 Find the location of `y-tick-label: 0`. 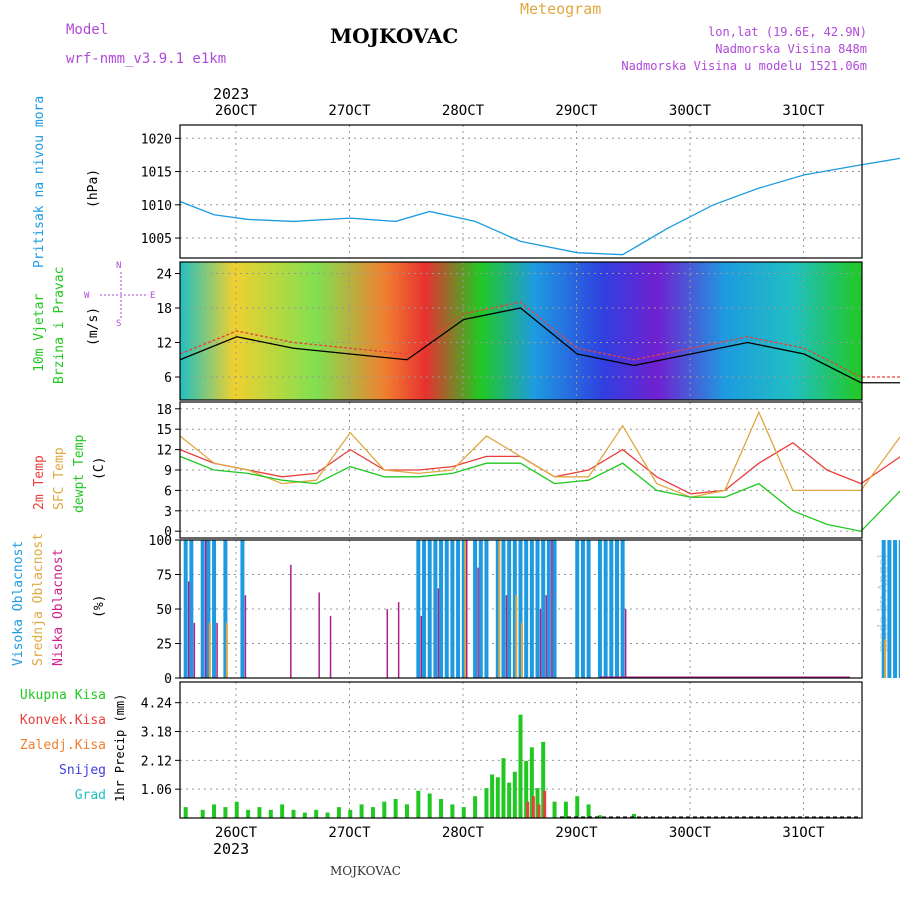

y-tick-label: 0 is located at coordinates (168, 679).